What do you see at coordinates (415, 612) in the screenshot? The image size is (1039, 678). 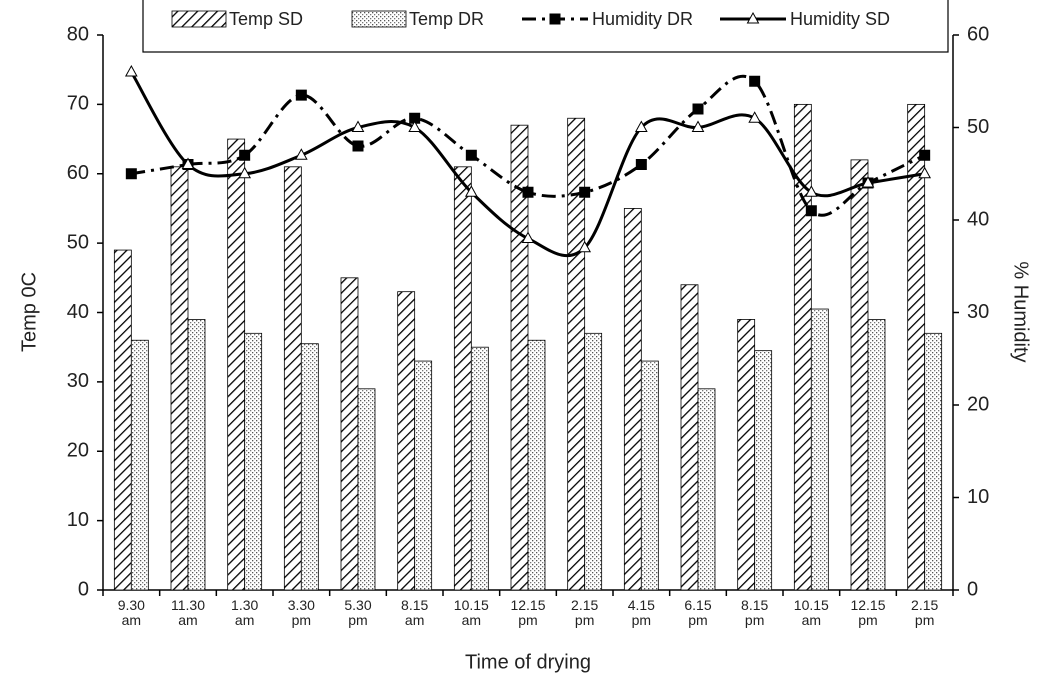 I see `x-tick-label: 8.15 am` at bounding box center [415, 612].